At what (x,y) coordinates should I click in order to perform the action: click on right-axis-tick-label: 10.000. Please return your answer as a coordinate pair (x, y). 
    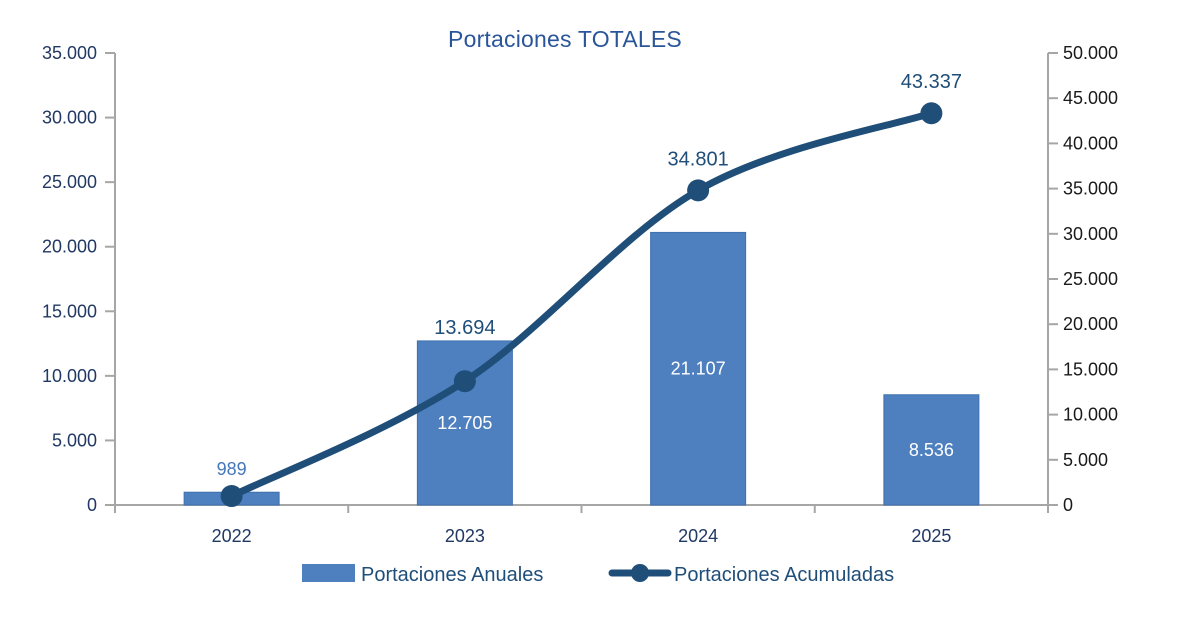
    Looking at the image, I should click on (1090, 415).